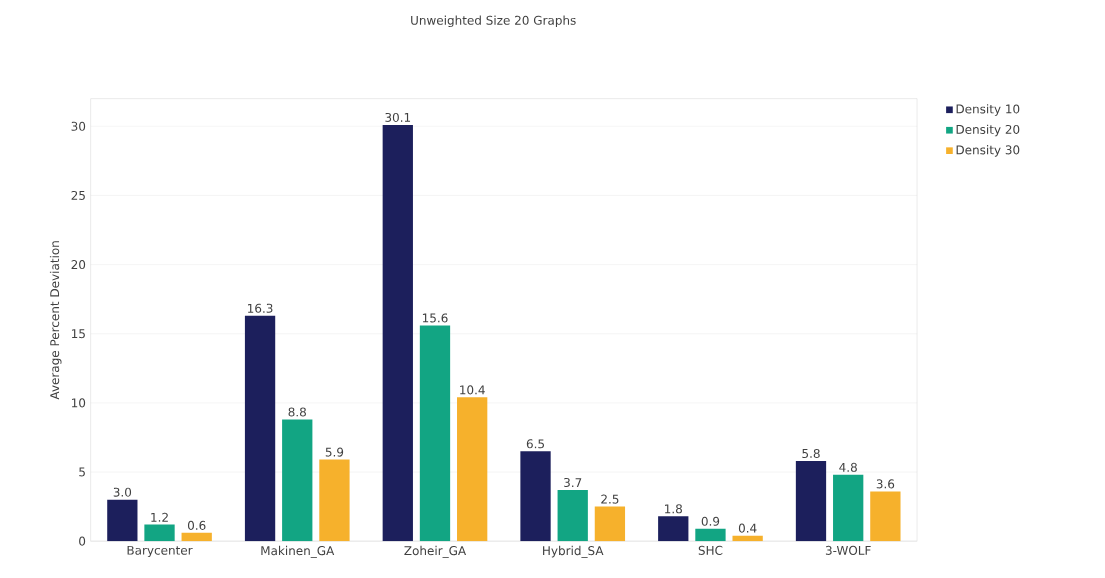 Image resolution: width=1105 pixels, height=578 pixels. Describe the element at coordinates (260, 308) in the screenshot. I see `data-label: 16.3` at that location.